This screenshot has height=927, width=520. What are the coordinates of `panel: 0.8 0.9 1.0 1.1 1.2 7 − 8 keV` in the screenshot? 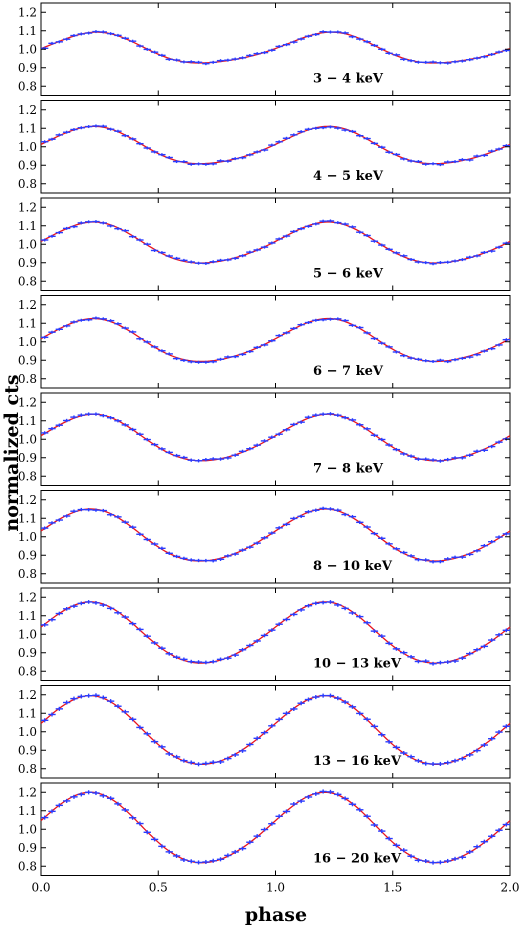 It's located at (264, 439).